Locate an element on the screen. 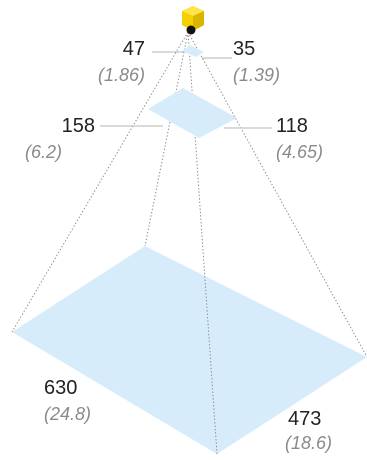 Image resolution: width=367 pixels, height=462 pixels. mid-width-mm: (6.2) is located at coordinates (43, 152).